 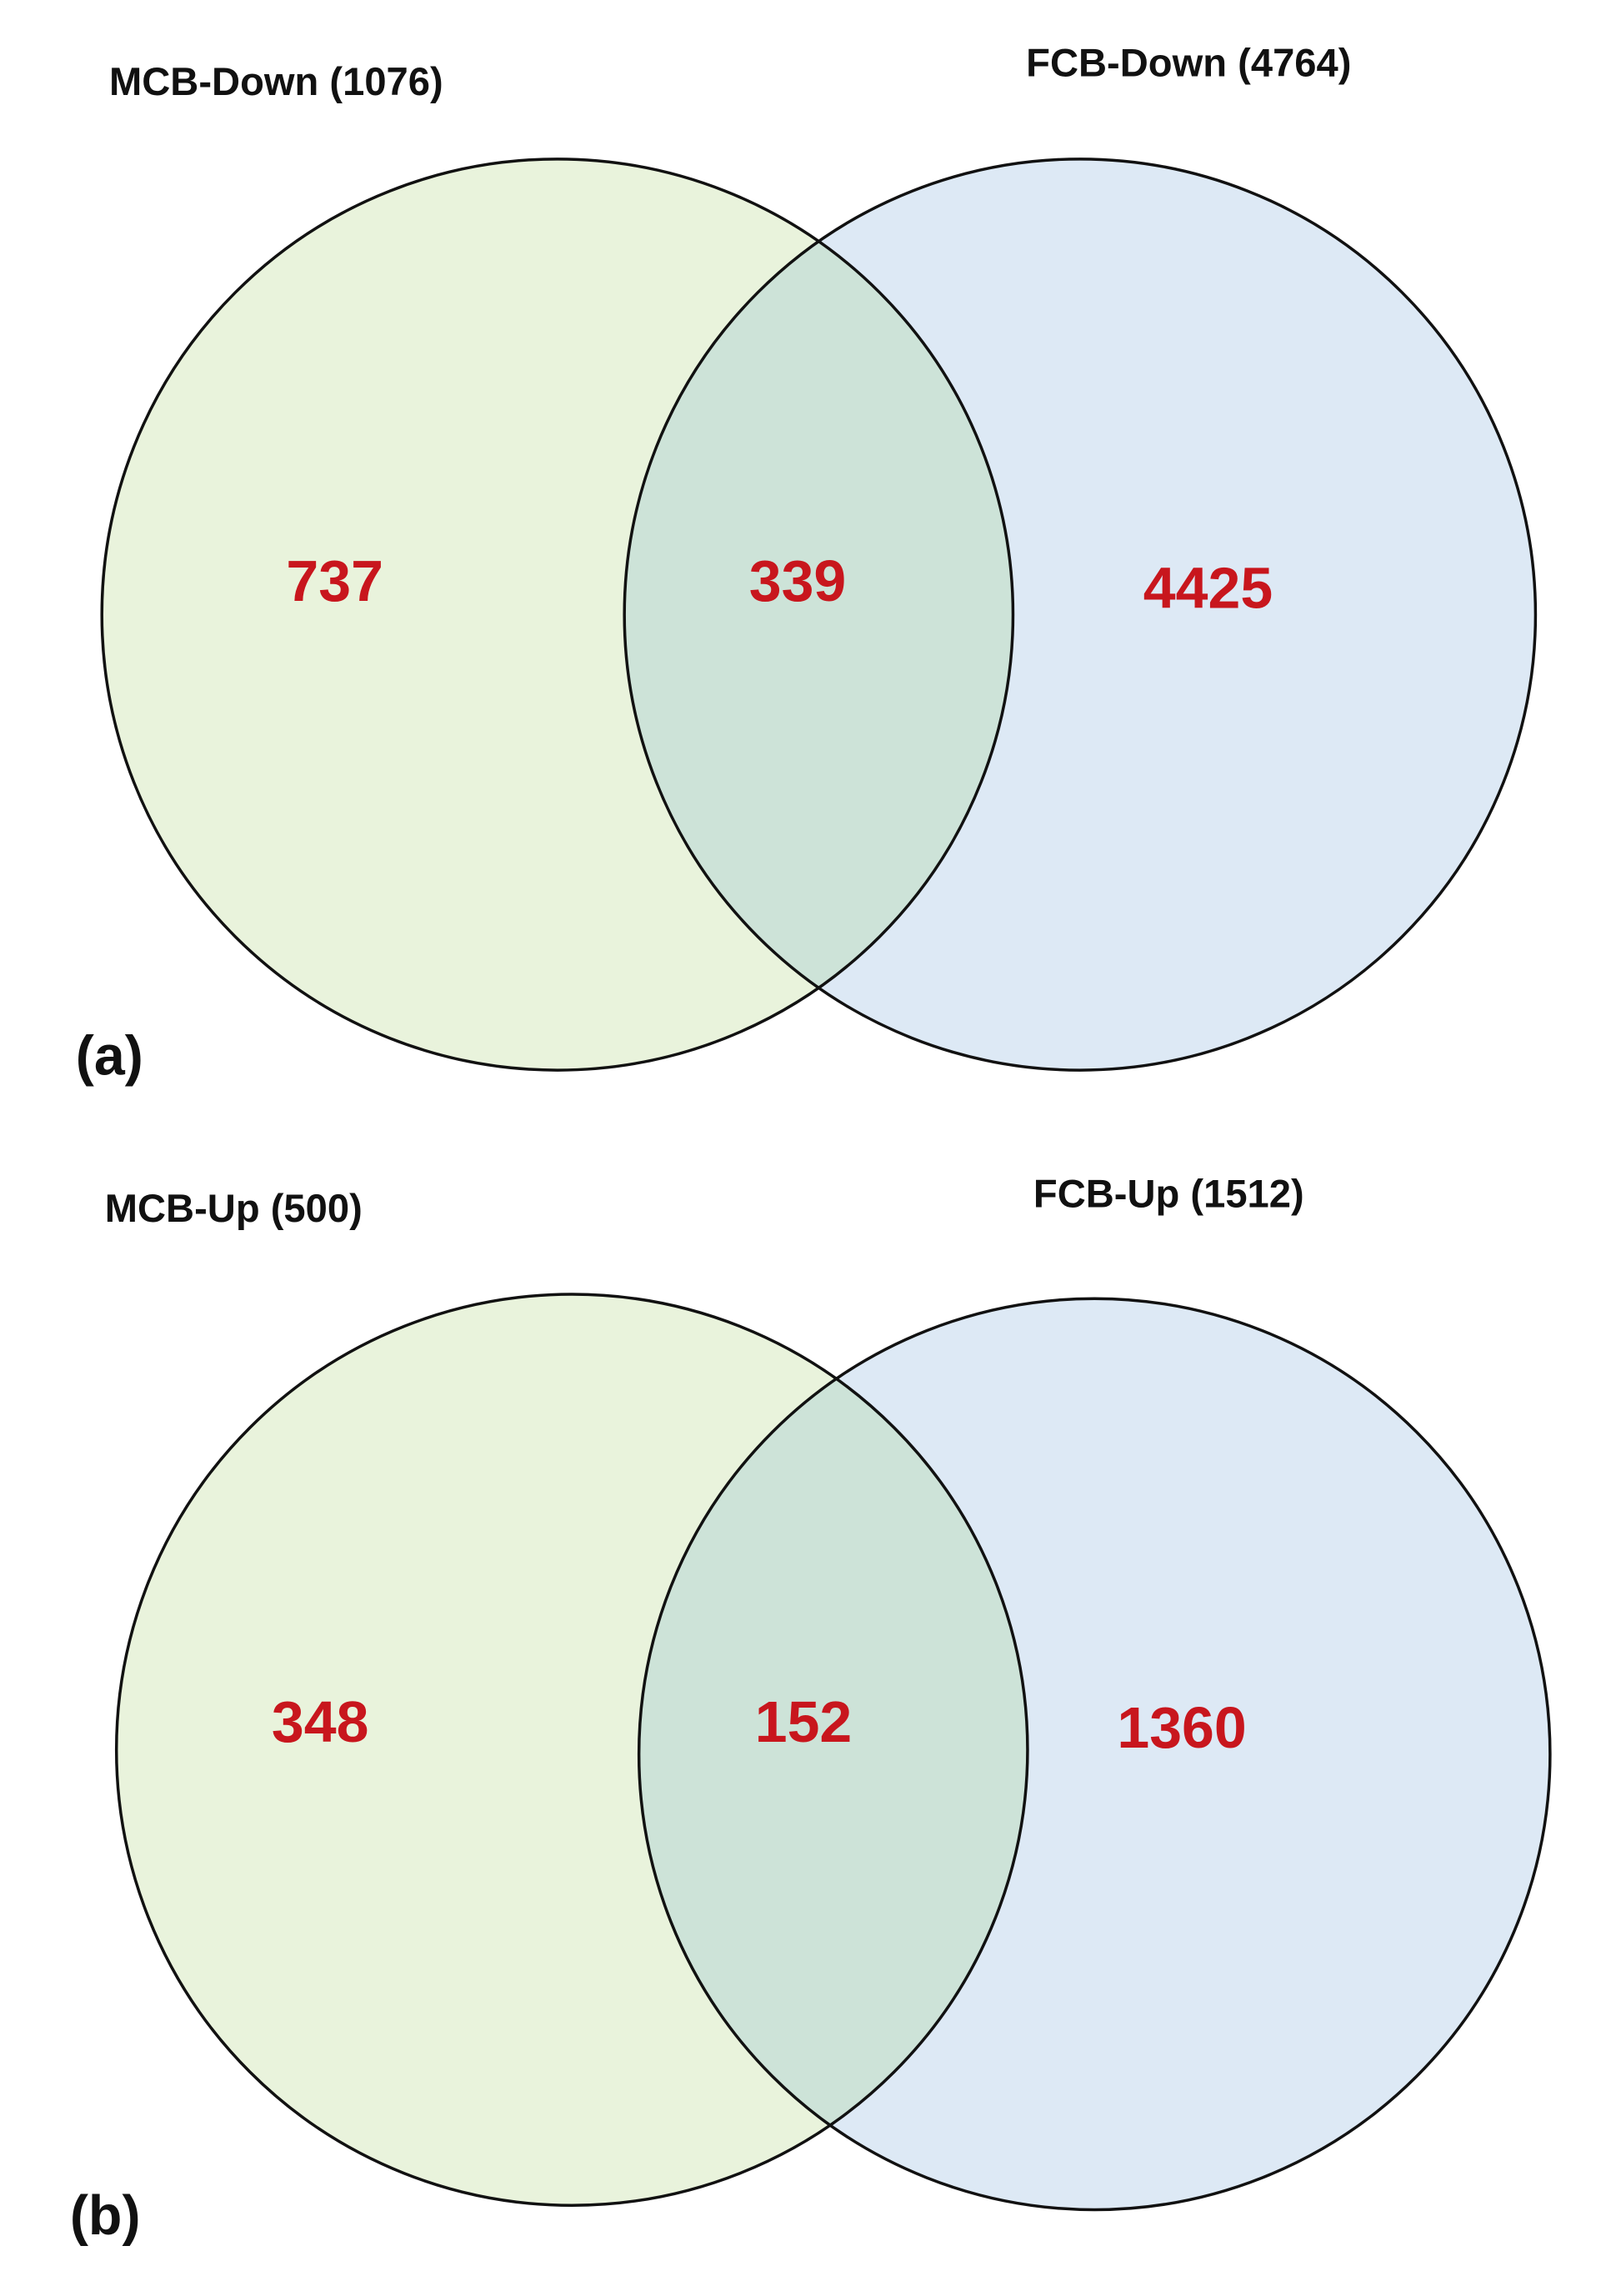 I want to click on region-count: 339, so click(x=798, y=580).